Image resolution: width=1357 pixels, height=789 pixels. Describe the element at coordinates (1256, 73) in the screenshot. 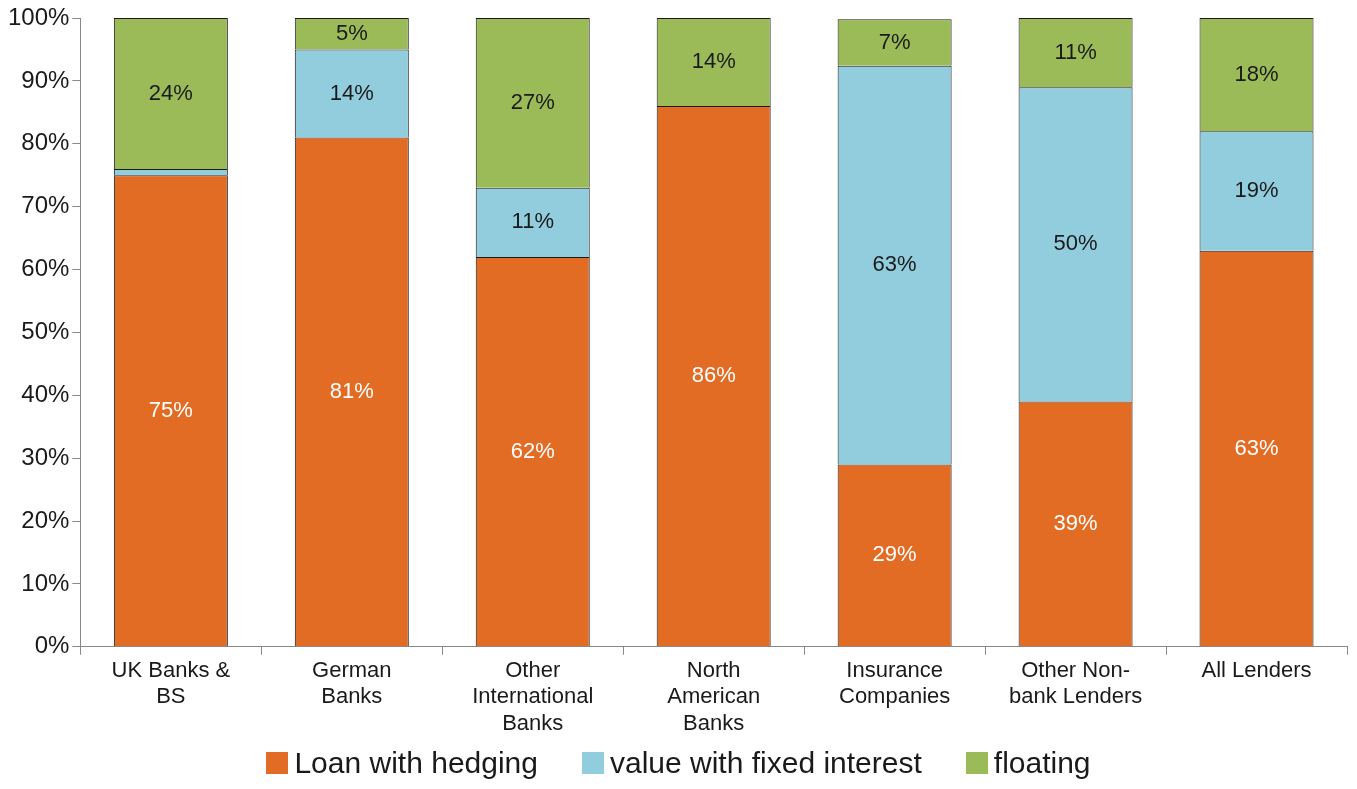

I see `data-label: 18%` at that location.